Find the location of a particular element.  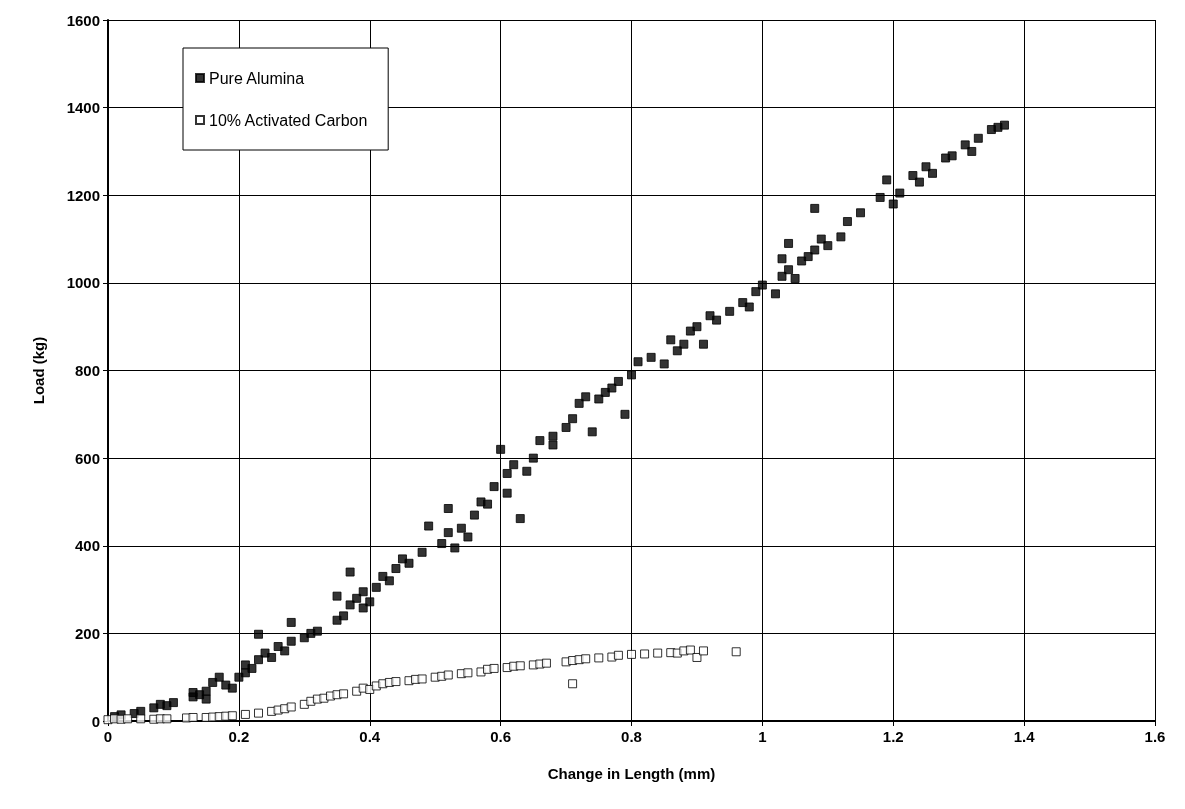

x-tick-label: 1.4 is located at coordinates (1024, 736).